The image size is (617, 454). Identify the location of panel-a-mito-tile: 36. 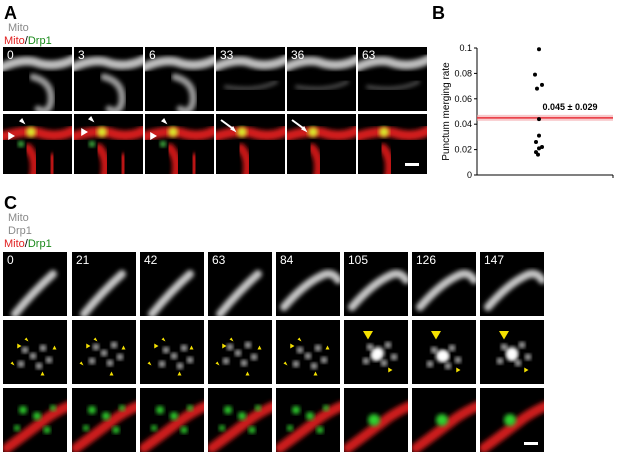
(321, 79).